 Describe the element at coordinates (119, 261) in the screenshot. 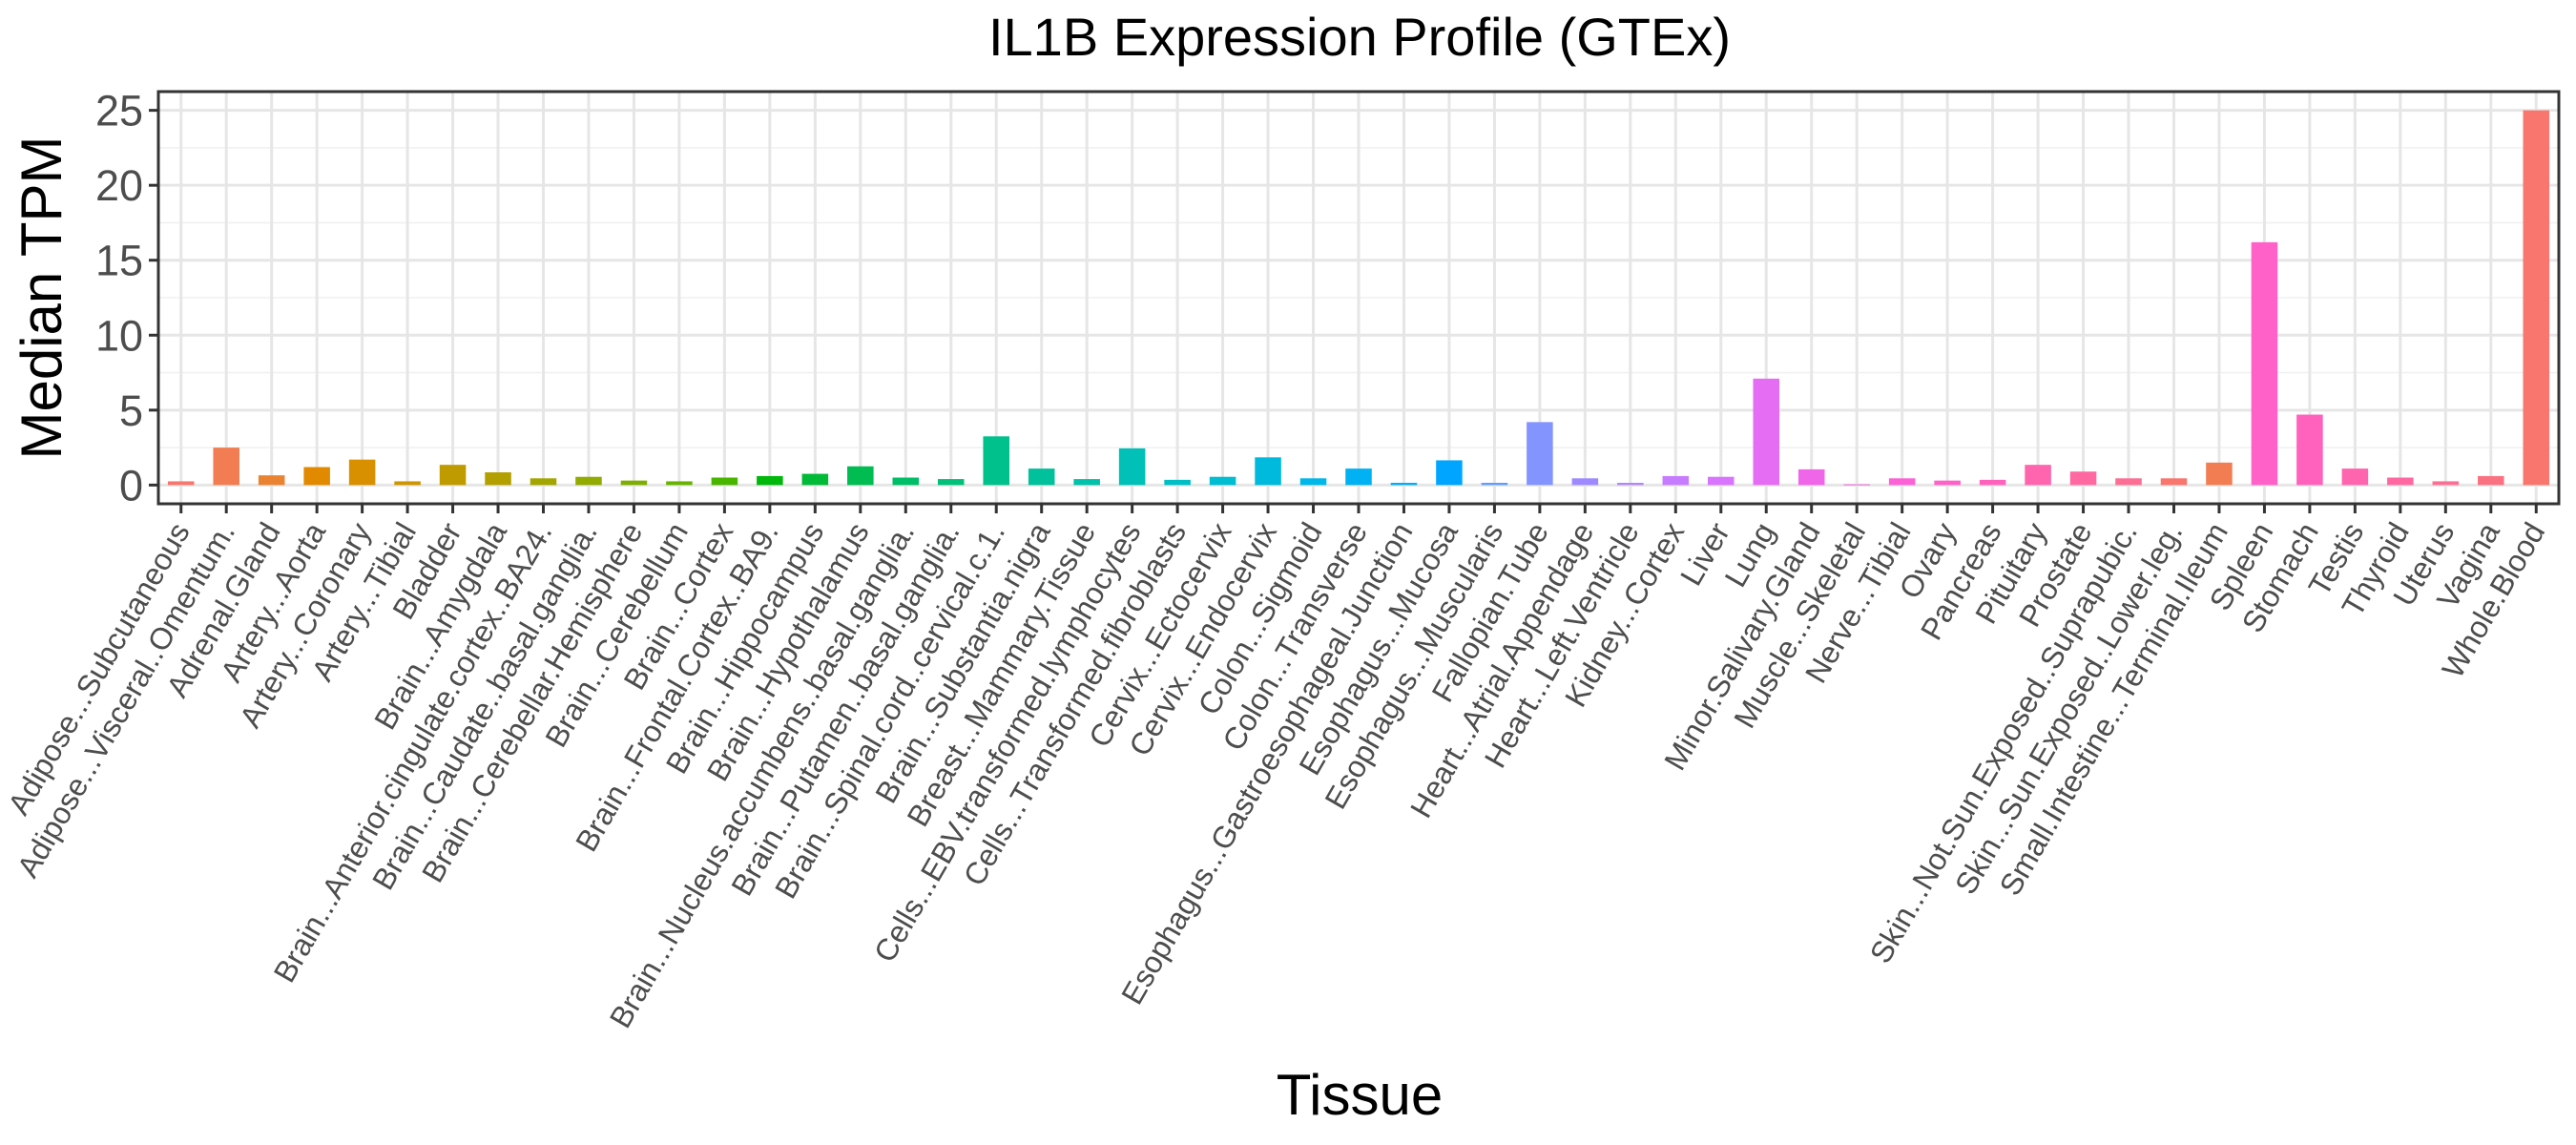

I see `y-tick-label: 15` at that location.